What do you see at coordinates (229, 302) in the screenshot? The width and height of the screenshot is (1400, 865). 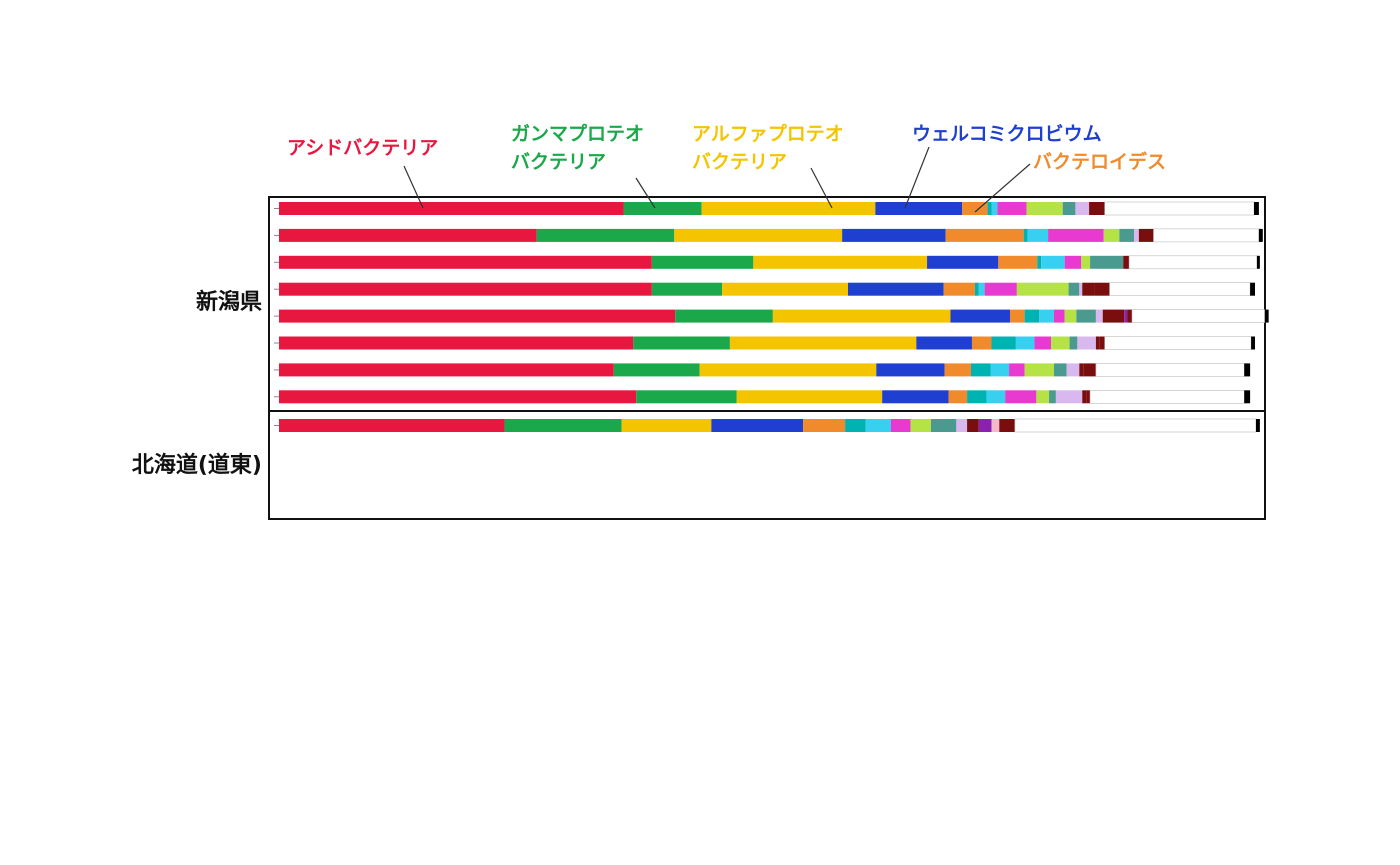 I see `group-label: 新潟県` at bounding box center [229, 302].